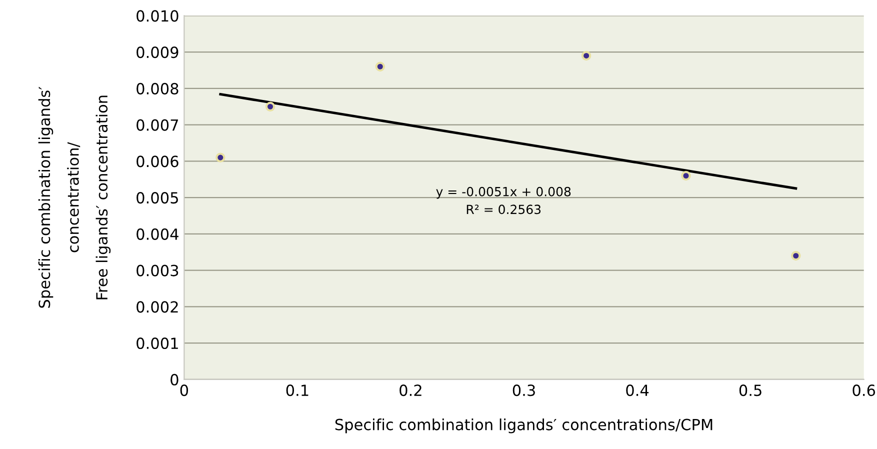 This screenshot has width=877, height=449. I want to click on y-tick-label: 0.010, so click(157, 16).